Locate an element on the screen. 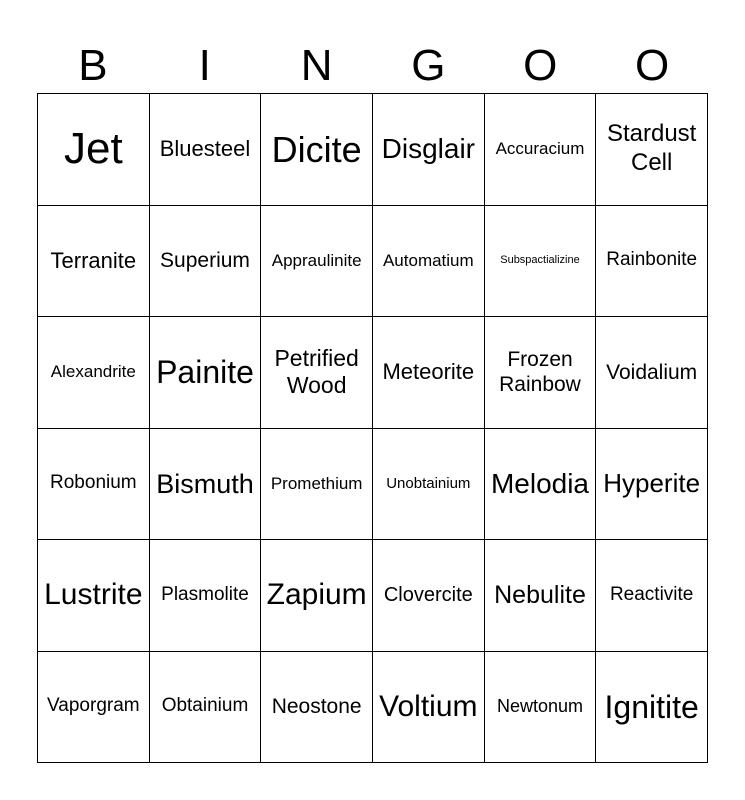  bingo-cell: Zapium is located at coordinates (317, 596).